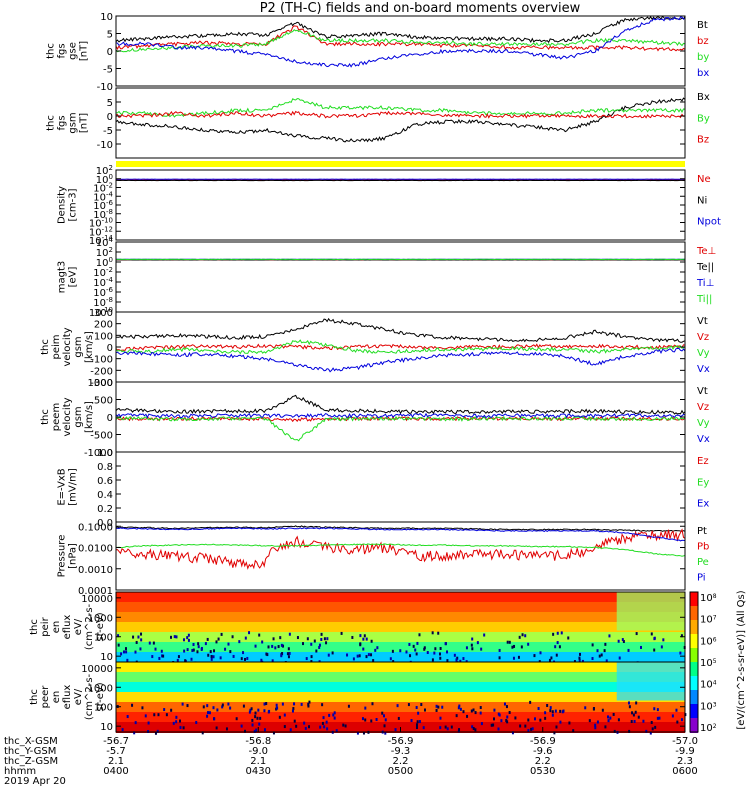  I want to click on series-line-Vx, so click(400, 360).